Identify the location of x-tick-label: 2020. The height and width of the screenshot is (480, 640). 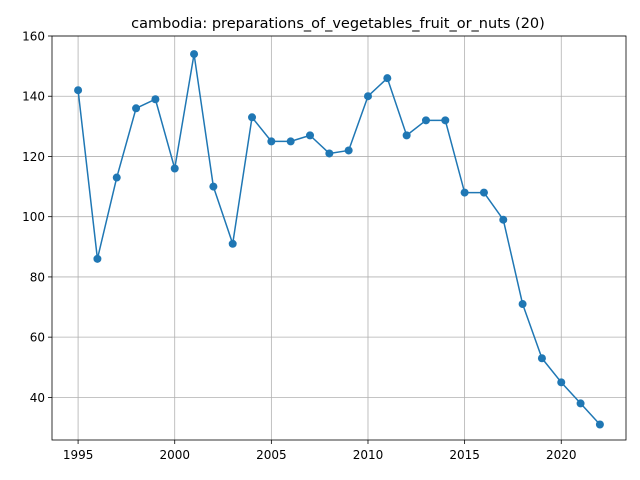
(561, 455).